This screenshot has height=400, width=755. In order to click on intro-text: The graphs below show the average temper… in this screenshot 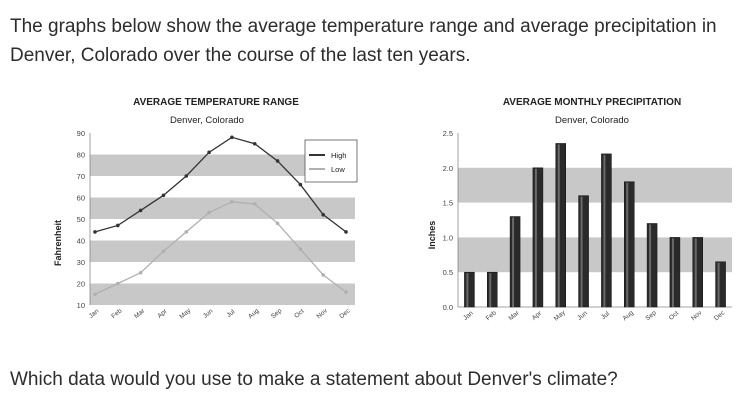, I will do `click(363, 41)`.